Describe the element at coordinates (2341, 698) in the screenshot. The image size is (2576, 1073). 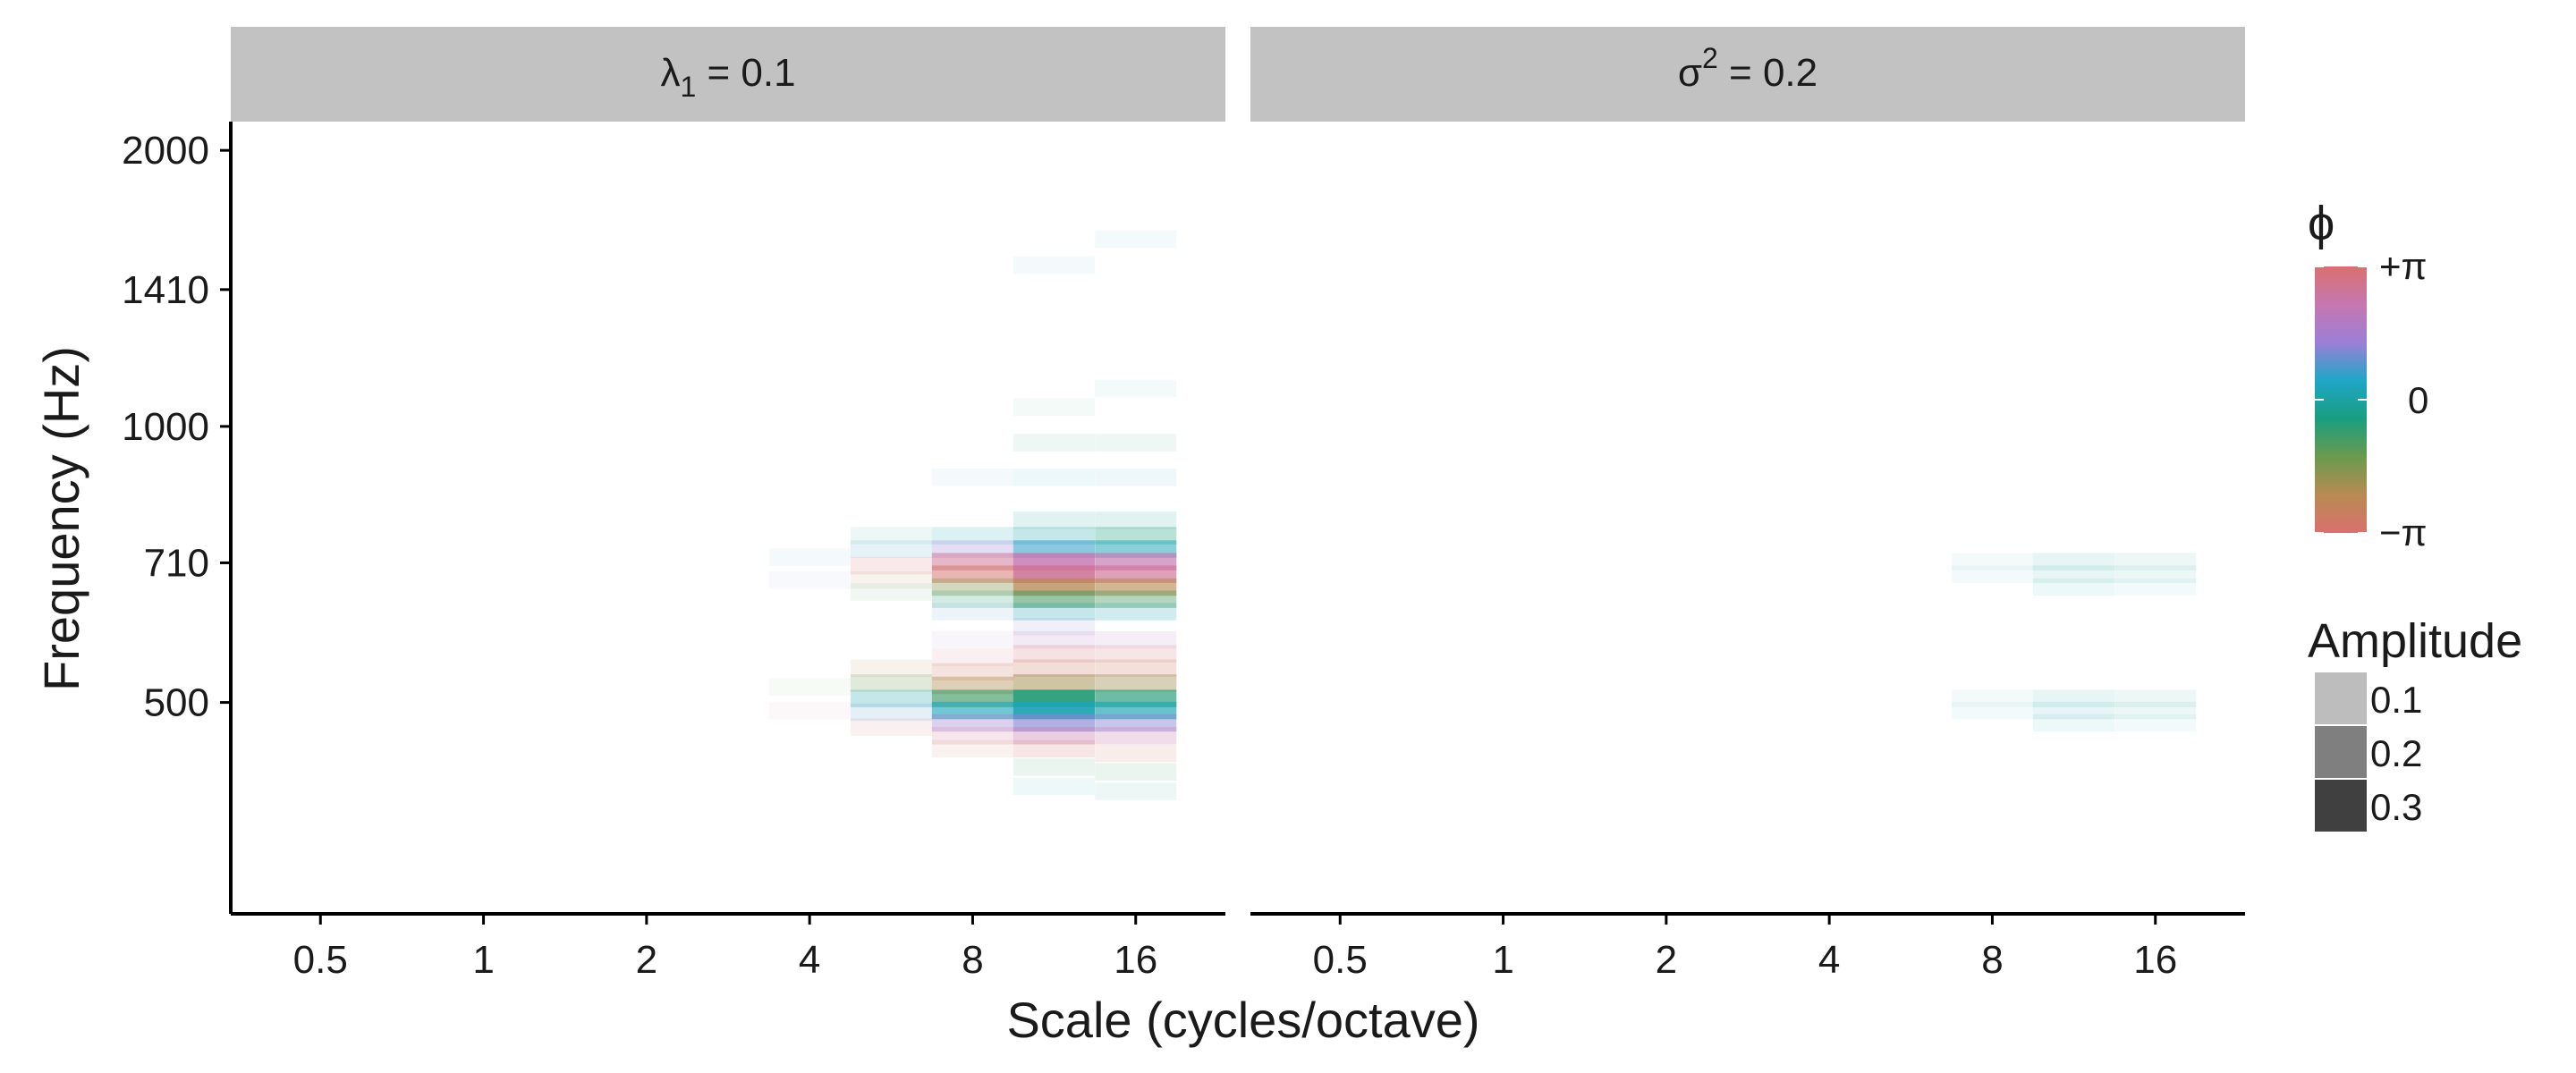
I see `amplitude-key-0.1` at that location.